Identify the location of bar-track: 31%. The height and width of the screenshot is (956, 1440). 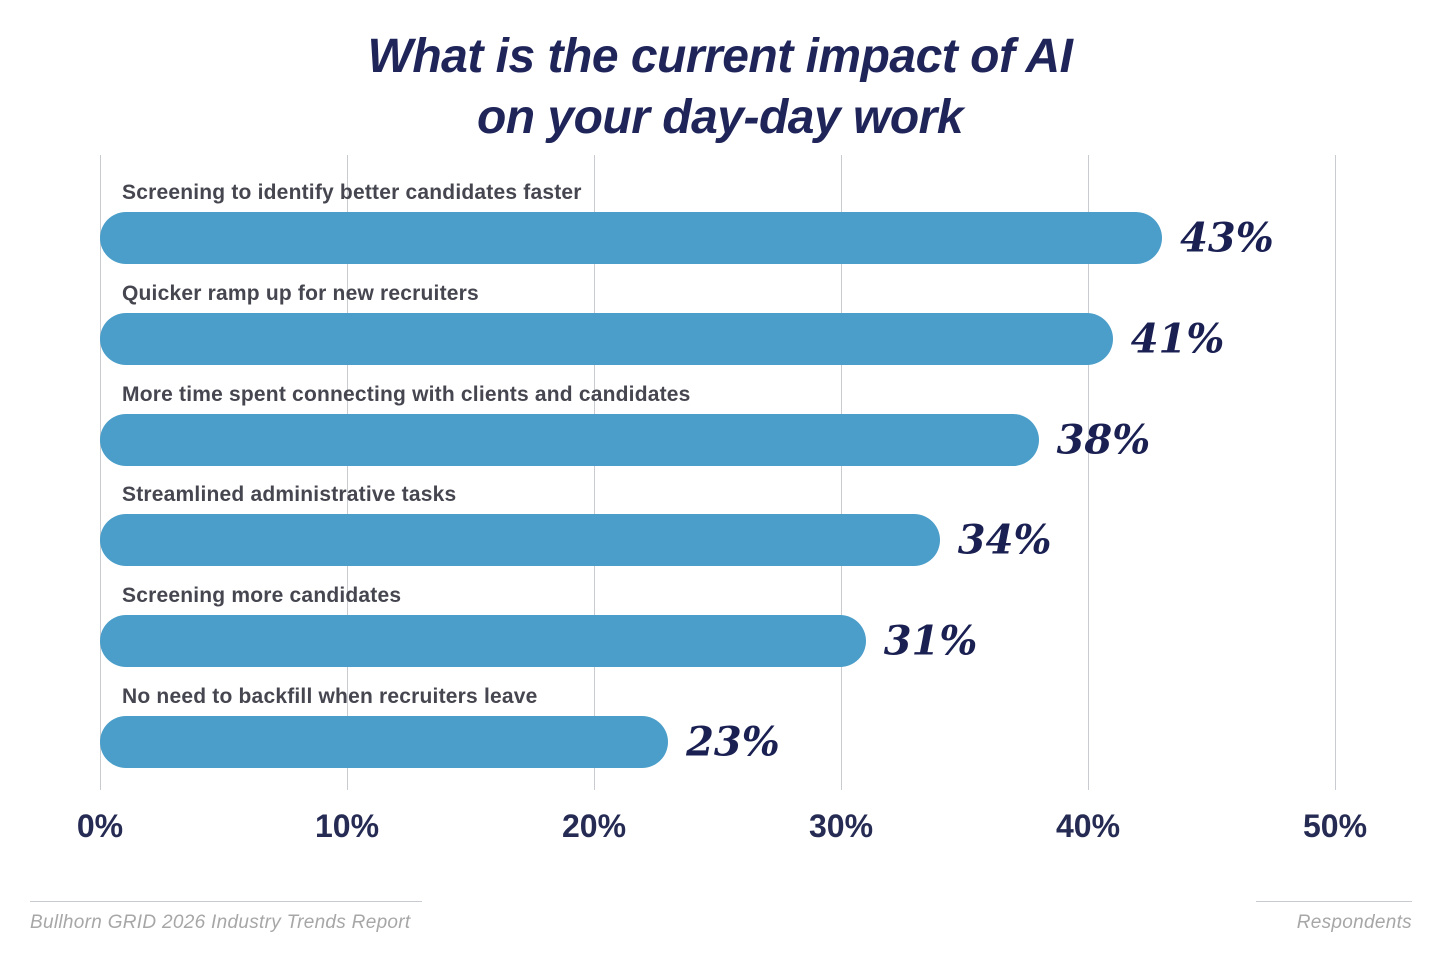
(717, 641).